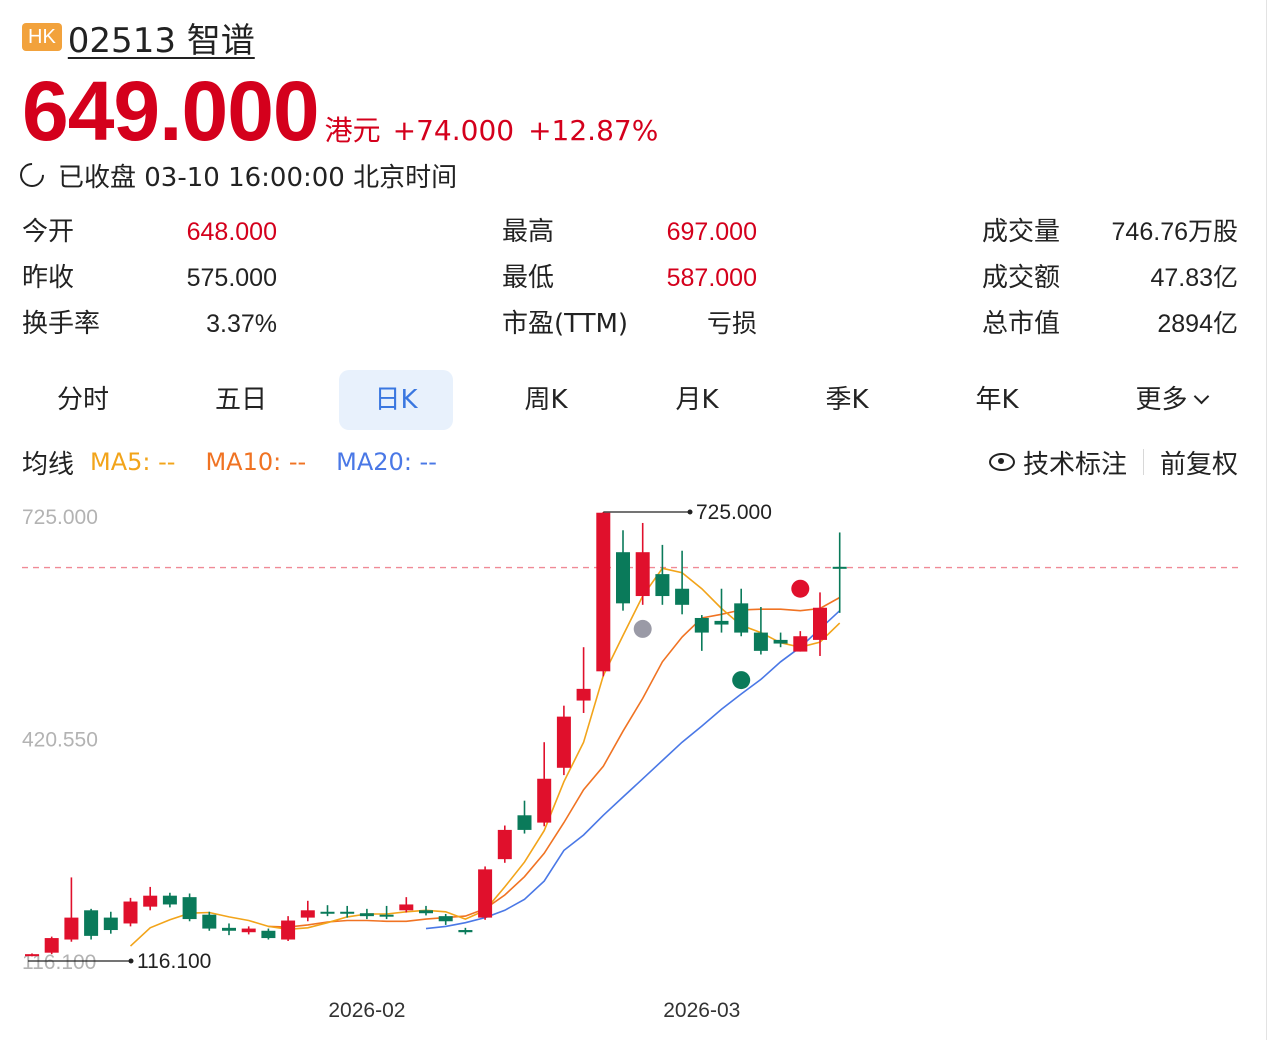  I want to click on low-annotation-dot, so click(131, 961).